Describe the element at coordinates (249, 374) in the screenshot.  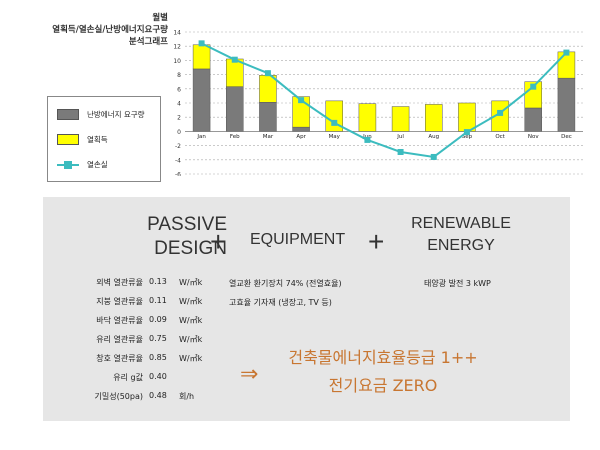
I see `result-arrow-icon: ⇒` at that location.